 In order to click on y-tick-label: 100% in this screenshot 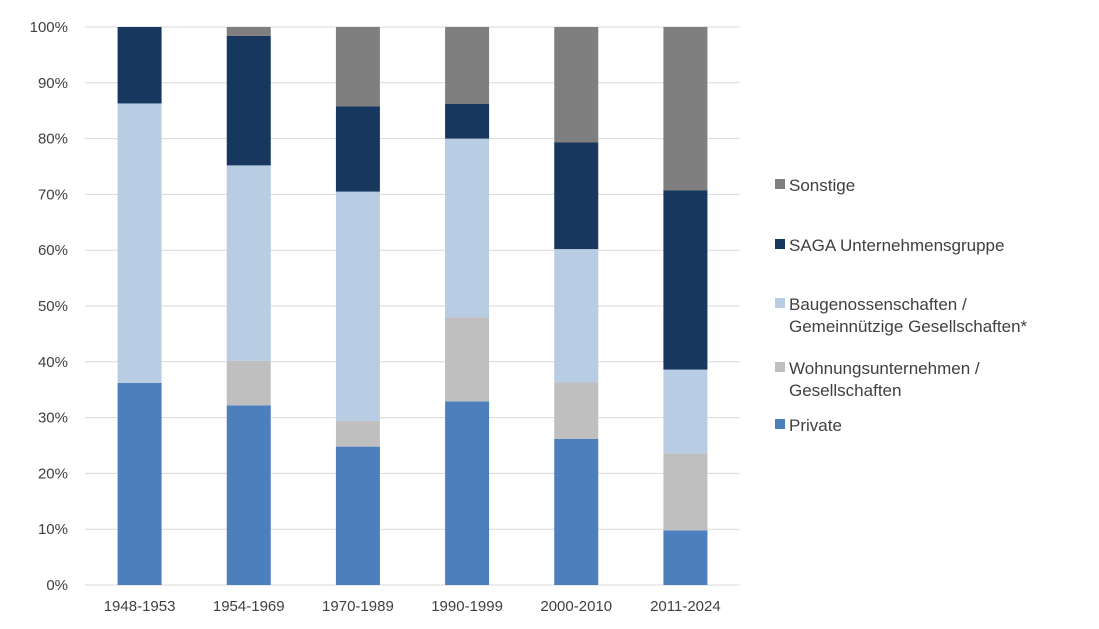, I will do `click(49, 27)`.